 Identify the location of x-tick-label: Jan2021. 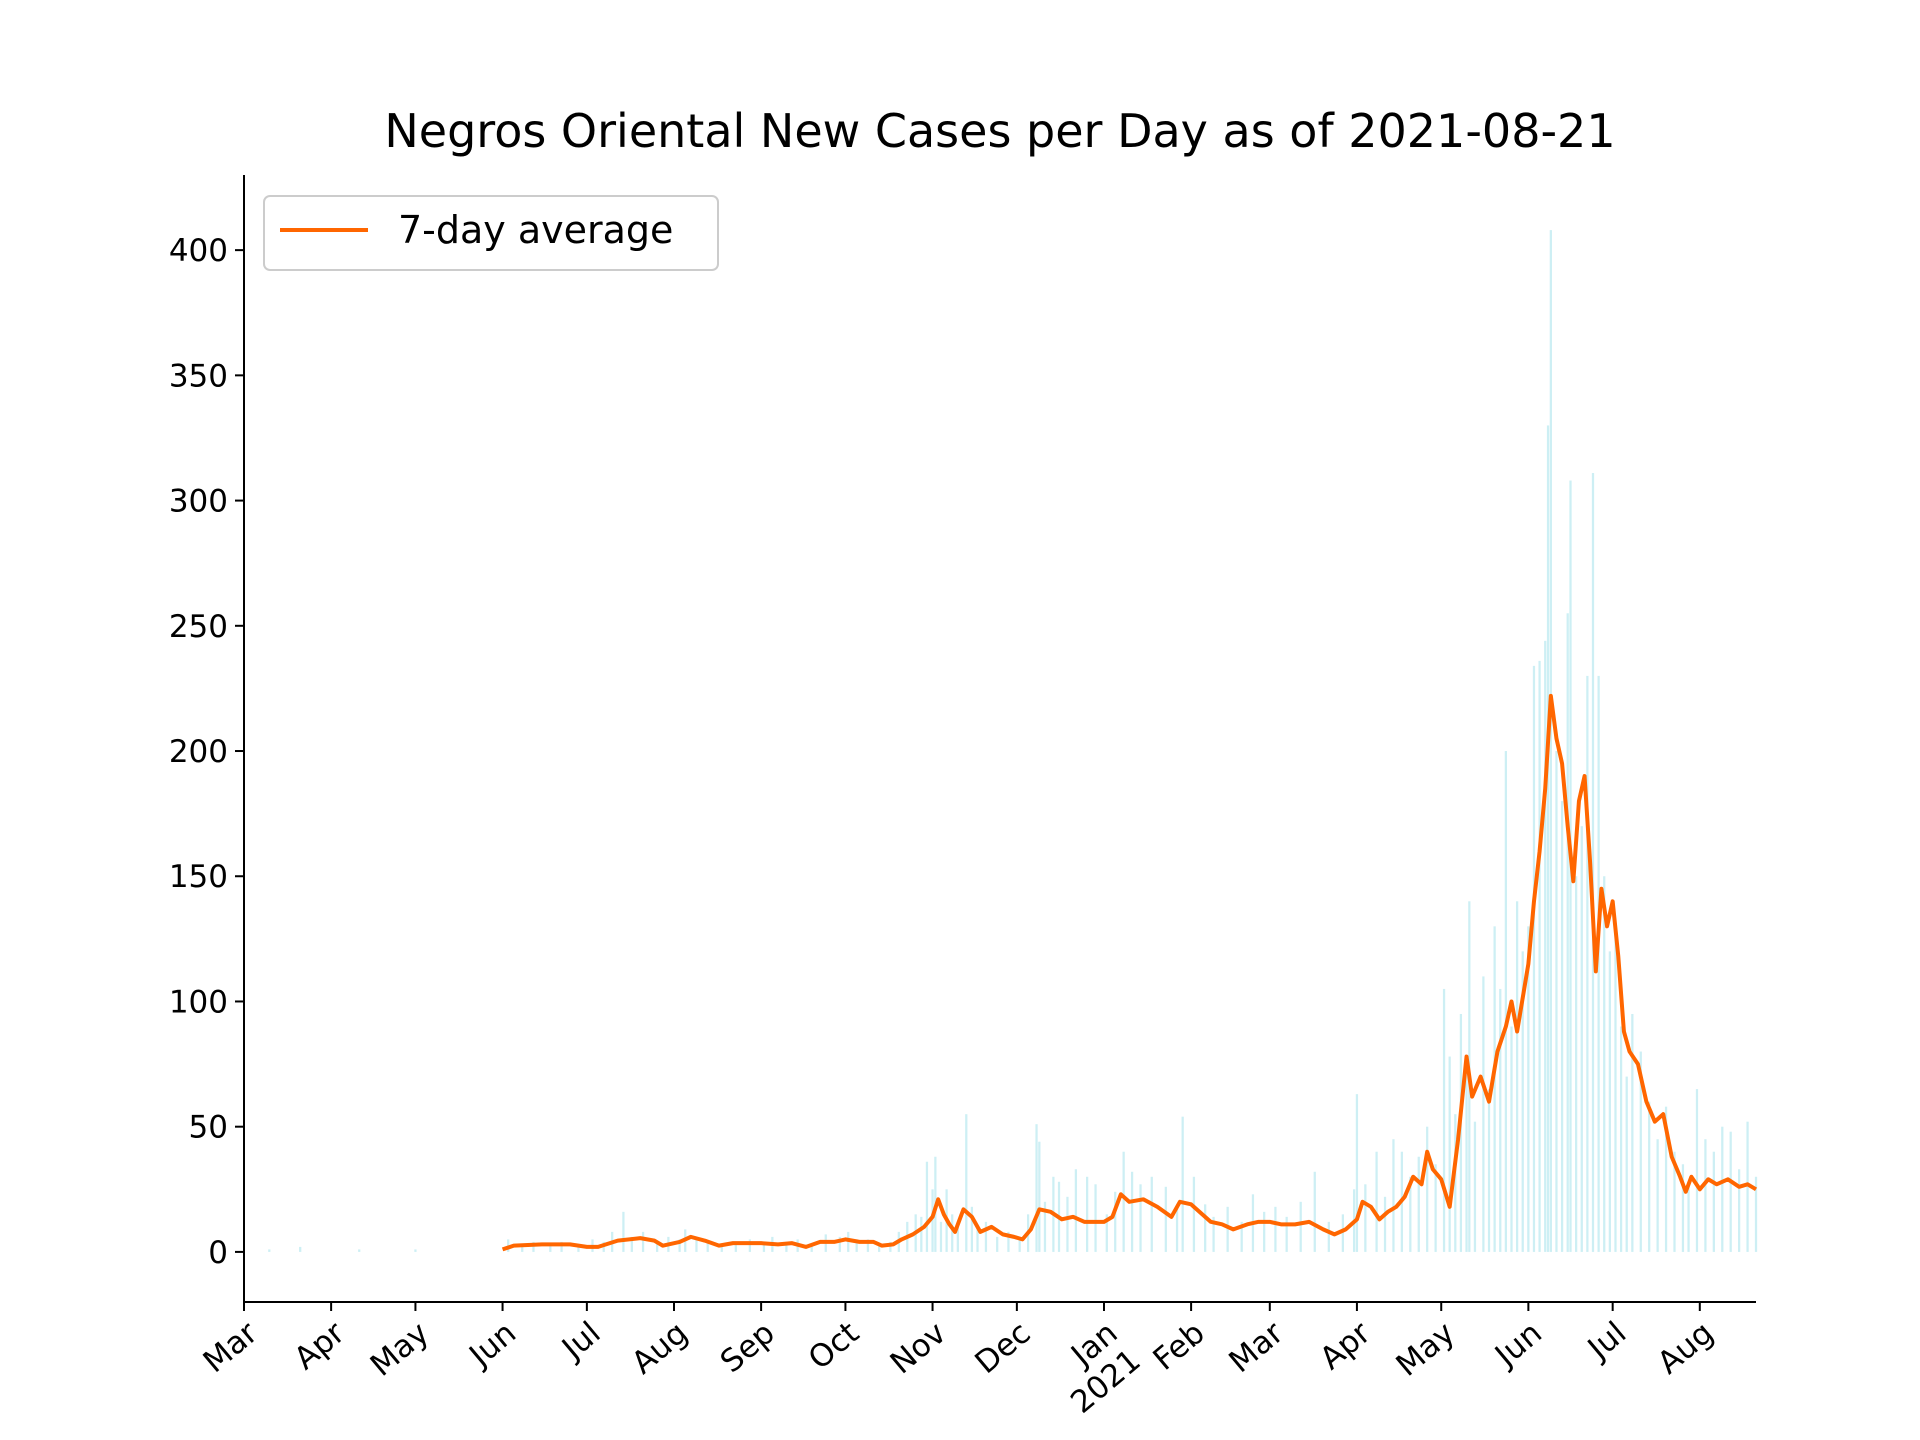
(1094, 1368).